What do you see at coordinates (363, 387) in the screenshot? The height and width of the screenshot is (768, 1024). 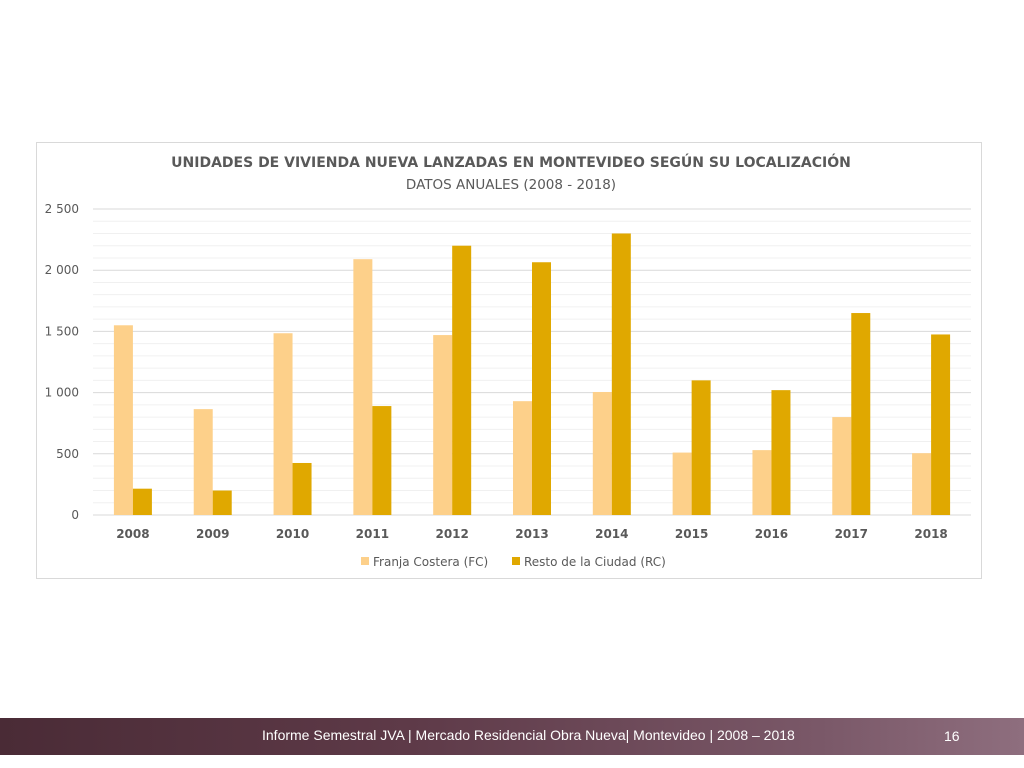 I see `bar-fc-2011` at bounding box center [363, 387].